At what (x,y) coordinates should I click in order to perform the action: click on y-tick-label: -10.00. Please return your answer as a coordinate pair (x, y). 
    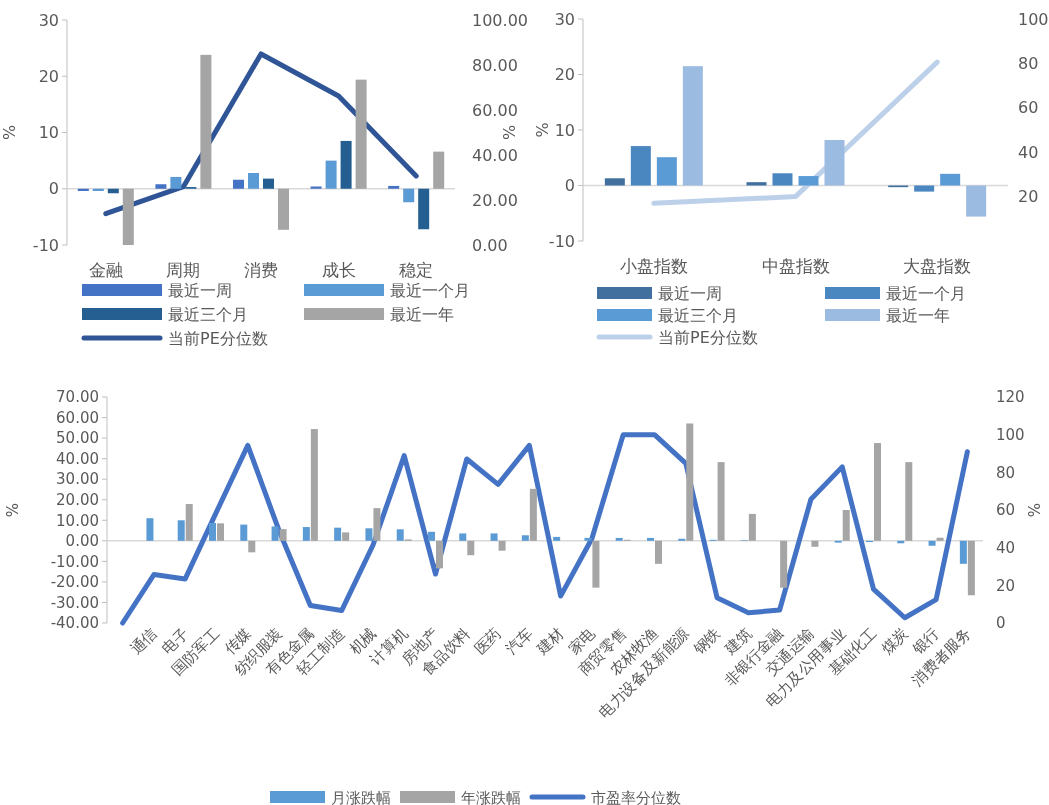
    Looking at the image, I should click on (74, 561).